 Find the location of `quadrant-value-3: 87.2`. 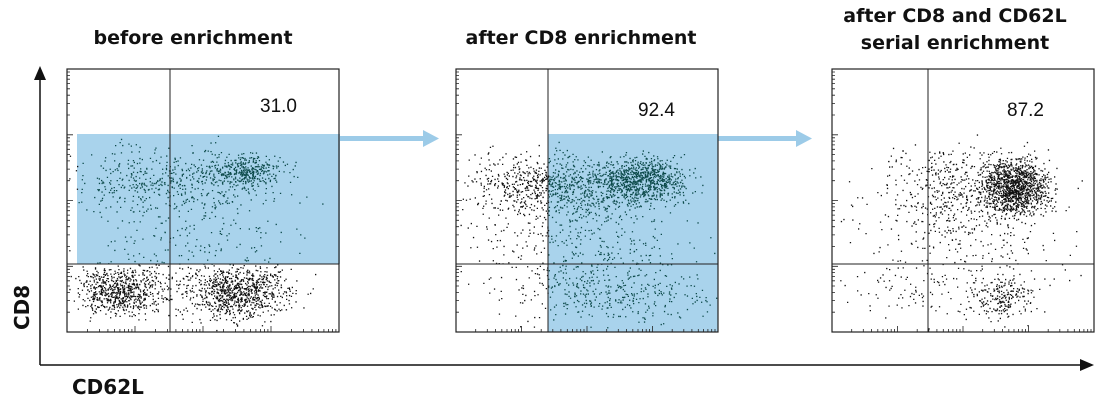

quadrant-value-3: 87.2 is located at coordinates (1025, 110).